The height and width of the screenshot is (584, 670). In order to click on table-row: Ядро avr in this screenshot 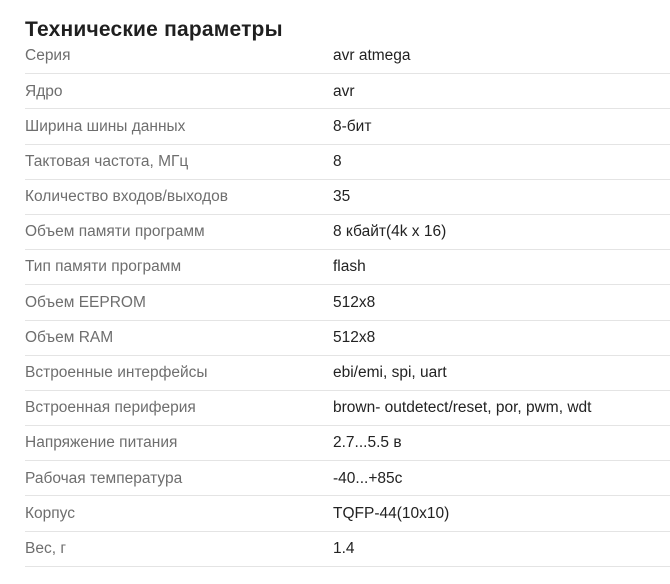, I will do `click(347, 92)`.